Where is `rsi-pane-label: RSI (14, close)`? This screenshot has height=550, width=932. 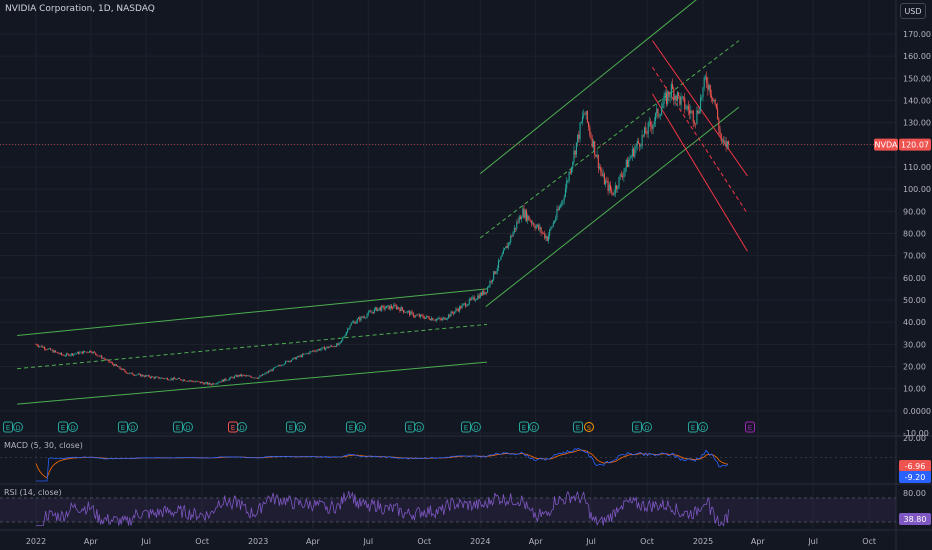 rsi-pane-label: RSI (14, close) is located at coordinates (33, 492).